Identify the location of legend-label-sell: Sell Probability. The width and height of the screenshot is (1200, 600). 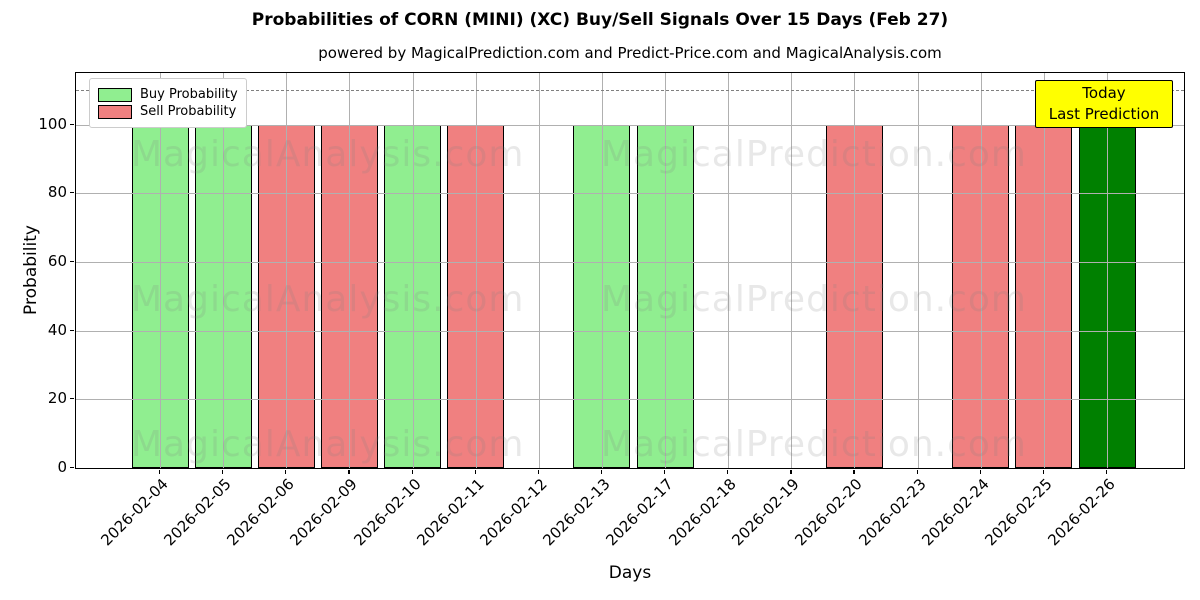
(188, 111).